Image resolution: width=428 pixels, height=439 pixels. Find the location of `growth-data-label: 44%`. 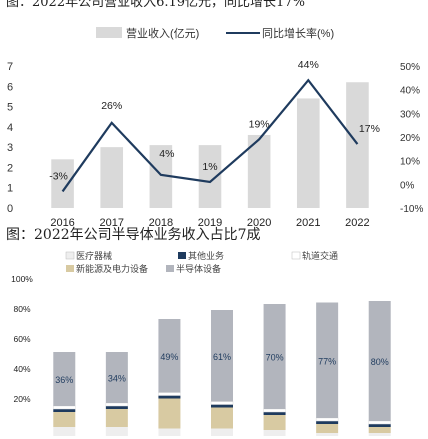

growth-data-label: 44% is located at coordinates (308, 65).